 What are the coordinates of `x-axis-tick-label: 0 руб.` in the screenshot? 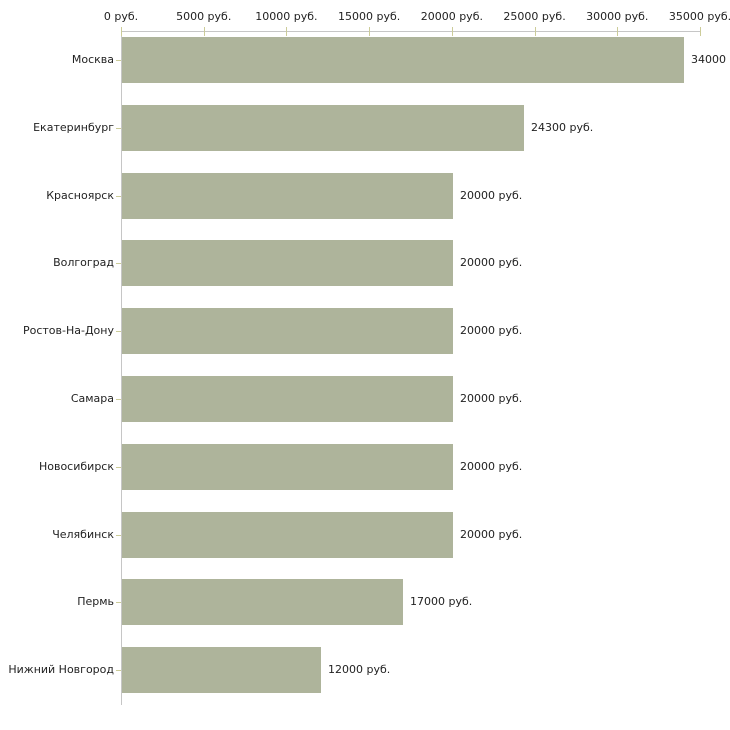 It's located at (121, 16).